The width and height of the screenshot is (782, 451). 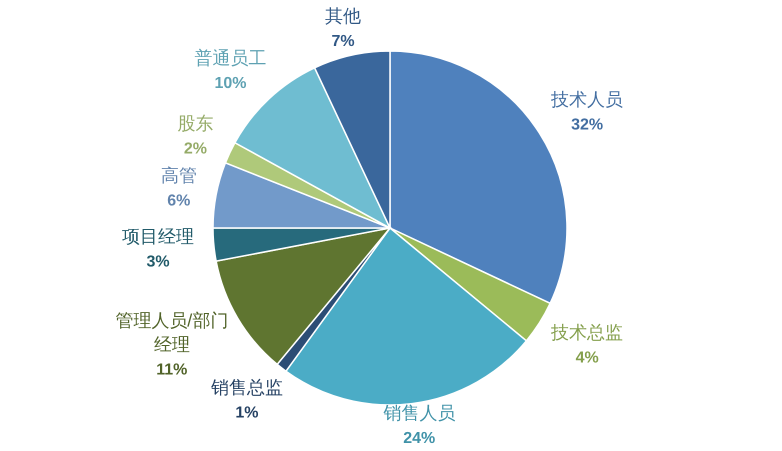 What do you see at coordinates (419, 438) in the screenshot?
I see `data-label: 24%` at bounding box center [419, 438].